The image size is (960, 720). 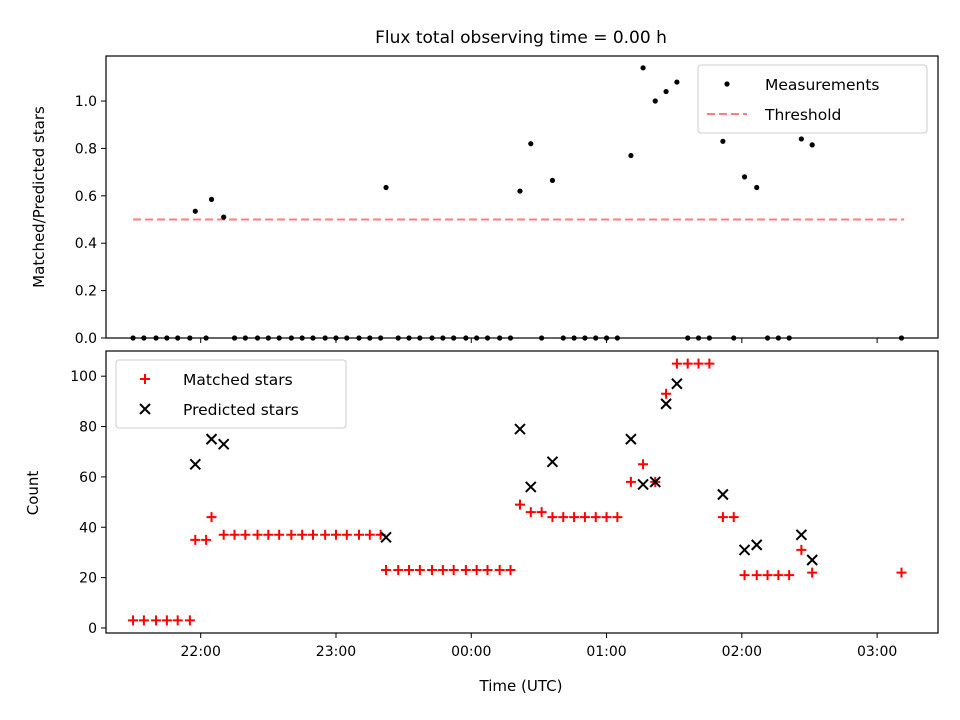 I want to click on bottom-legend-box, so click(x=231, y=394).